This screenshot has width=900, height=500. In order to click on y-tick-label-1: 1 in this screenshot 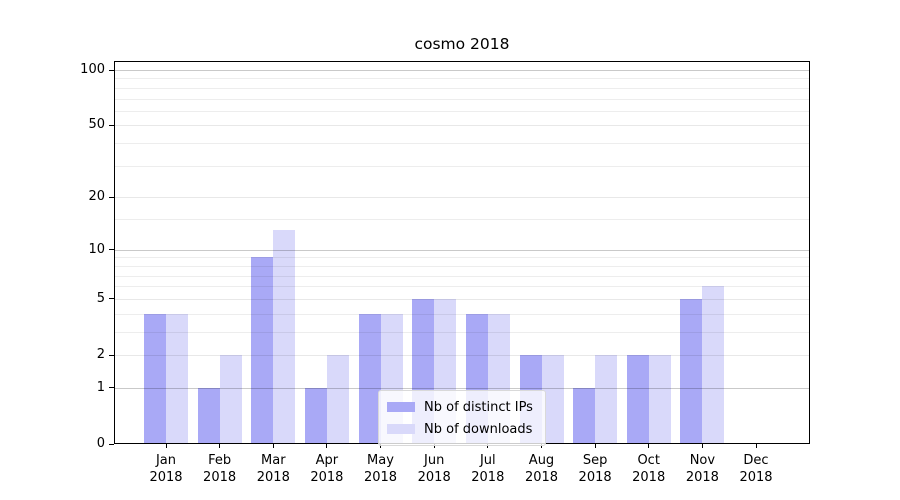, I will do `click(100, 387)`.